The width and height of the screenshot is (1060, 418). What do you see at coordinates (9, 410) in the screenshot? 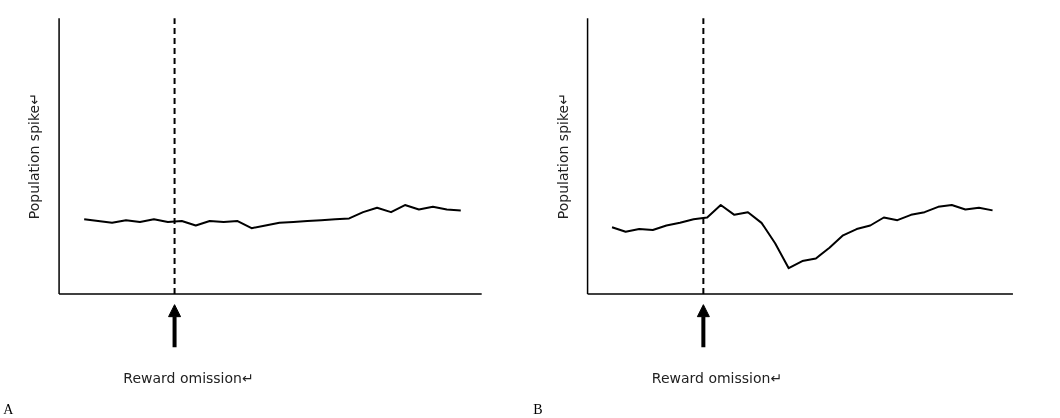
I see `text: A` at bounding box center [9, 410].